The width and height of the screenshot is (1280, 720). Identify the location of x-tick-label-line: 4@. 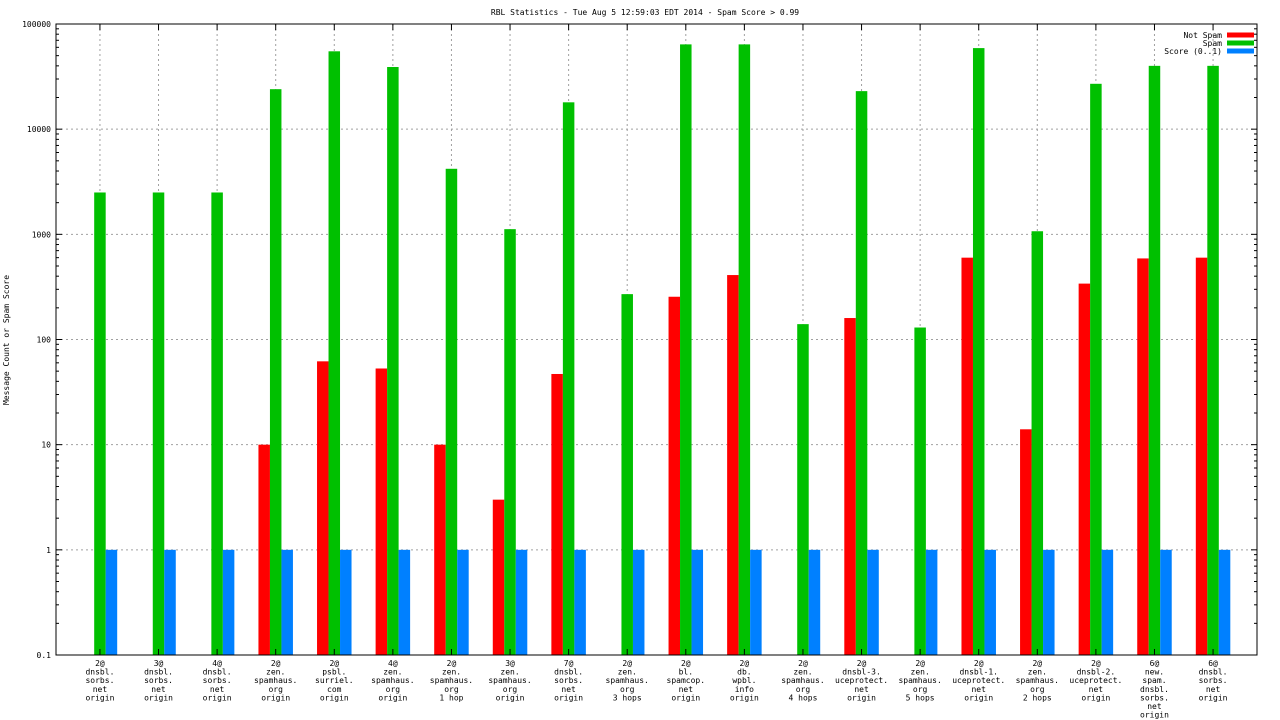
(217, 663).